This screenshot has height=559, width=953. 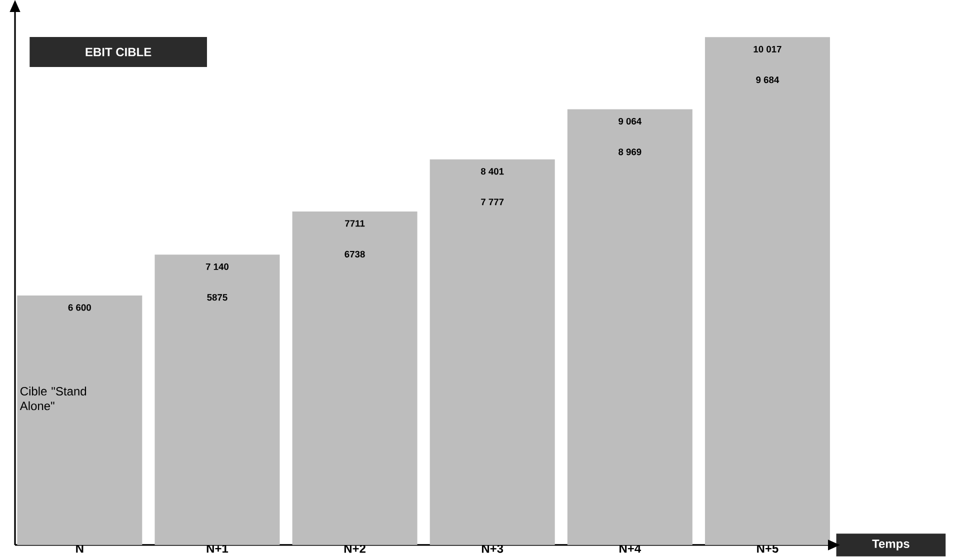 What do you see at coordinates (891, 545) in the screenshot?
I see `x-axis-title: Temps` at bounding box center [891, 545].